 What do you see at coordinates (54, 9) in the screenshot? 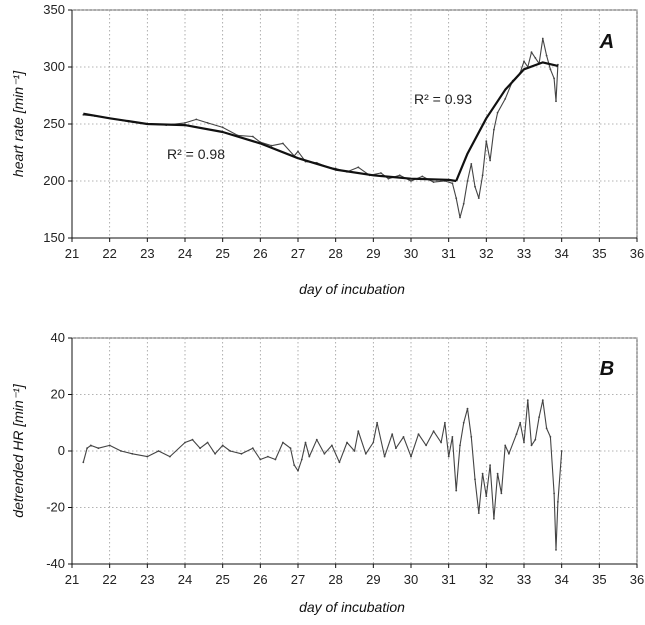
I see `panel-a-y-tick-label: 350` at bounding box center [54, 9].